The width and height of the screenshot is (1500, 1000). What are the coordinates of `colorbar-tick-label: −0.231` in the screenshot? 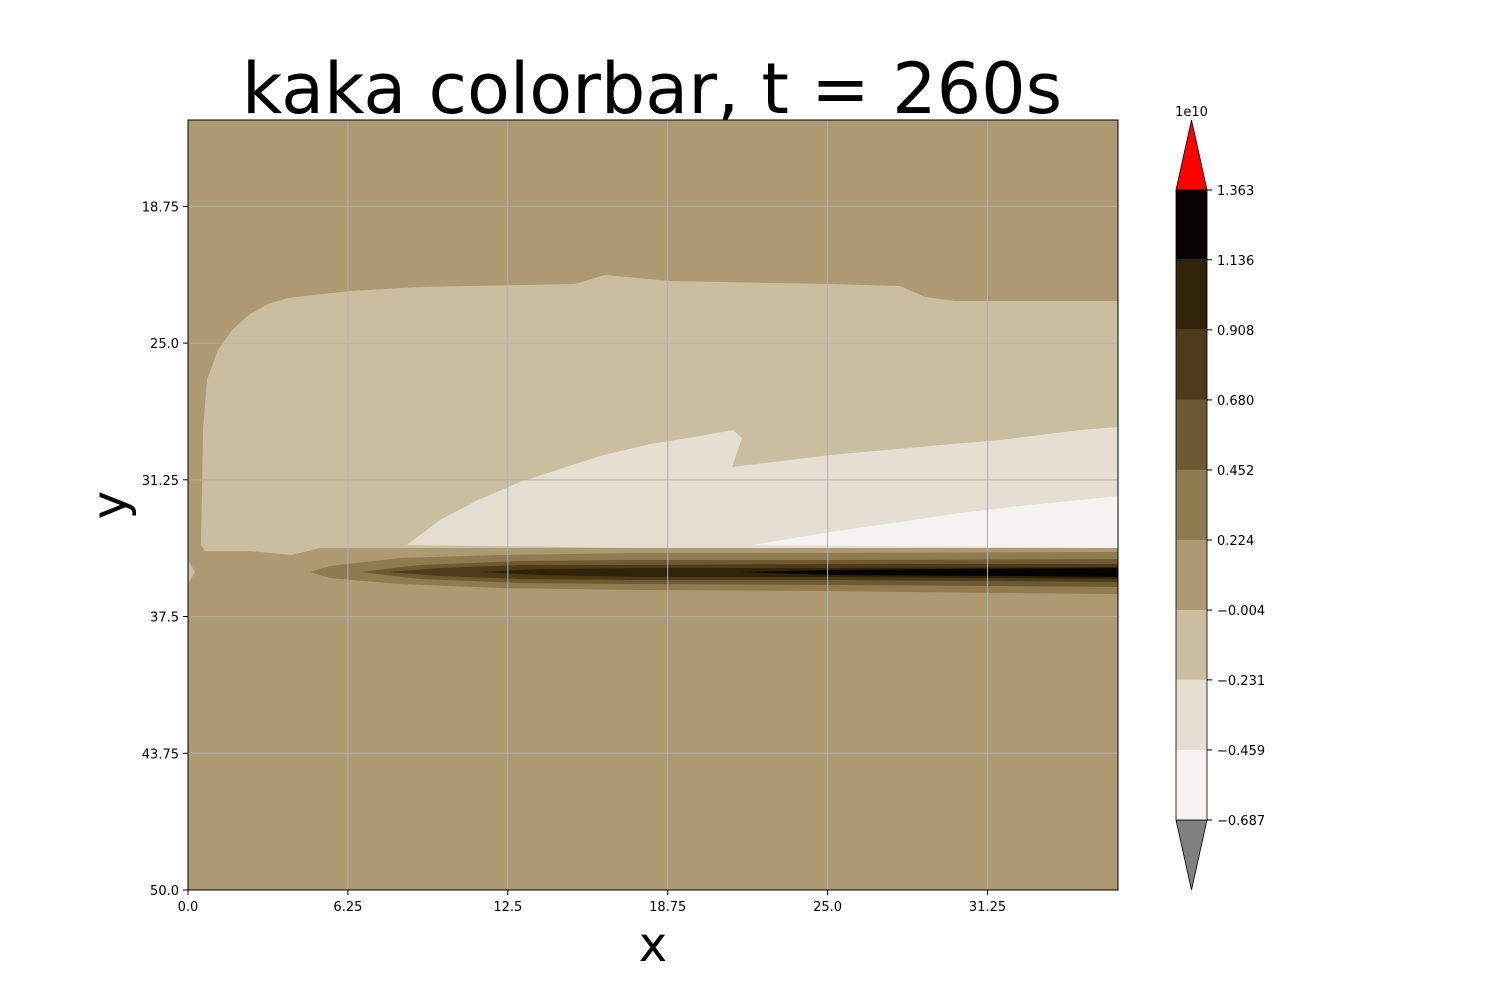 It's located at (1241, 681).